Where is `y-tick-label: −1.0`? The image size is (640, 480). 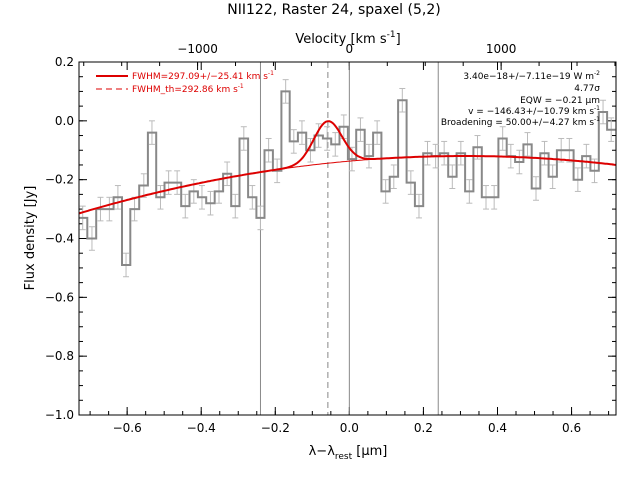 y-tick-label: −1.0 is located at coordinates (59, 415).